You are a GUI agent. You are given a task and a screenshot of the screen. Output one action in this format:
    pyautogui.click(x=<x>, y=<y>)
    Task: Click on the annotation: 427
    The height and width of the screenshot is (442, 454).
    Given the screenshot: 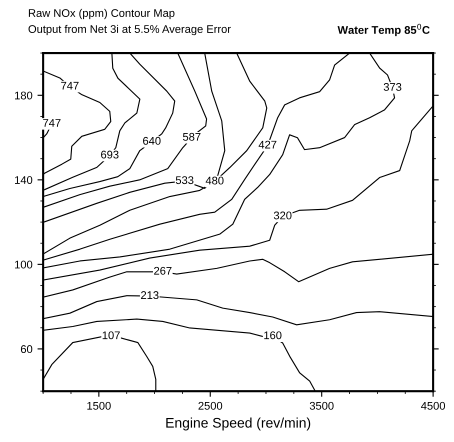 What is the action you would take?
    pyautogui.click(x=267, y=144)
    